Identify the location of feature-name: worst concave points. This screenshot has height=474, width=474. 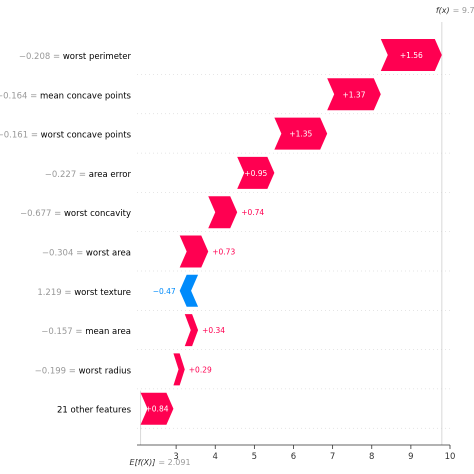
(86, 136).